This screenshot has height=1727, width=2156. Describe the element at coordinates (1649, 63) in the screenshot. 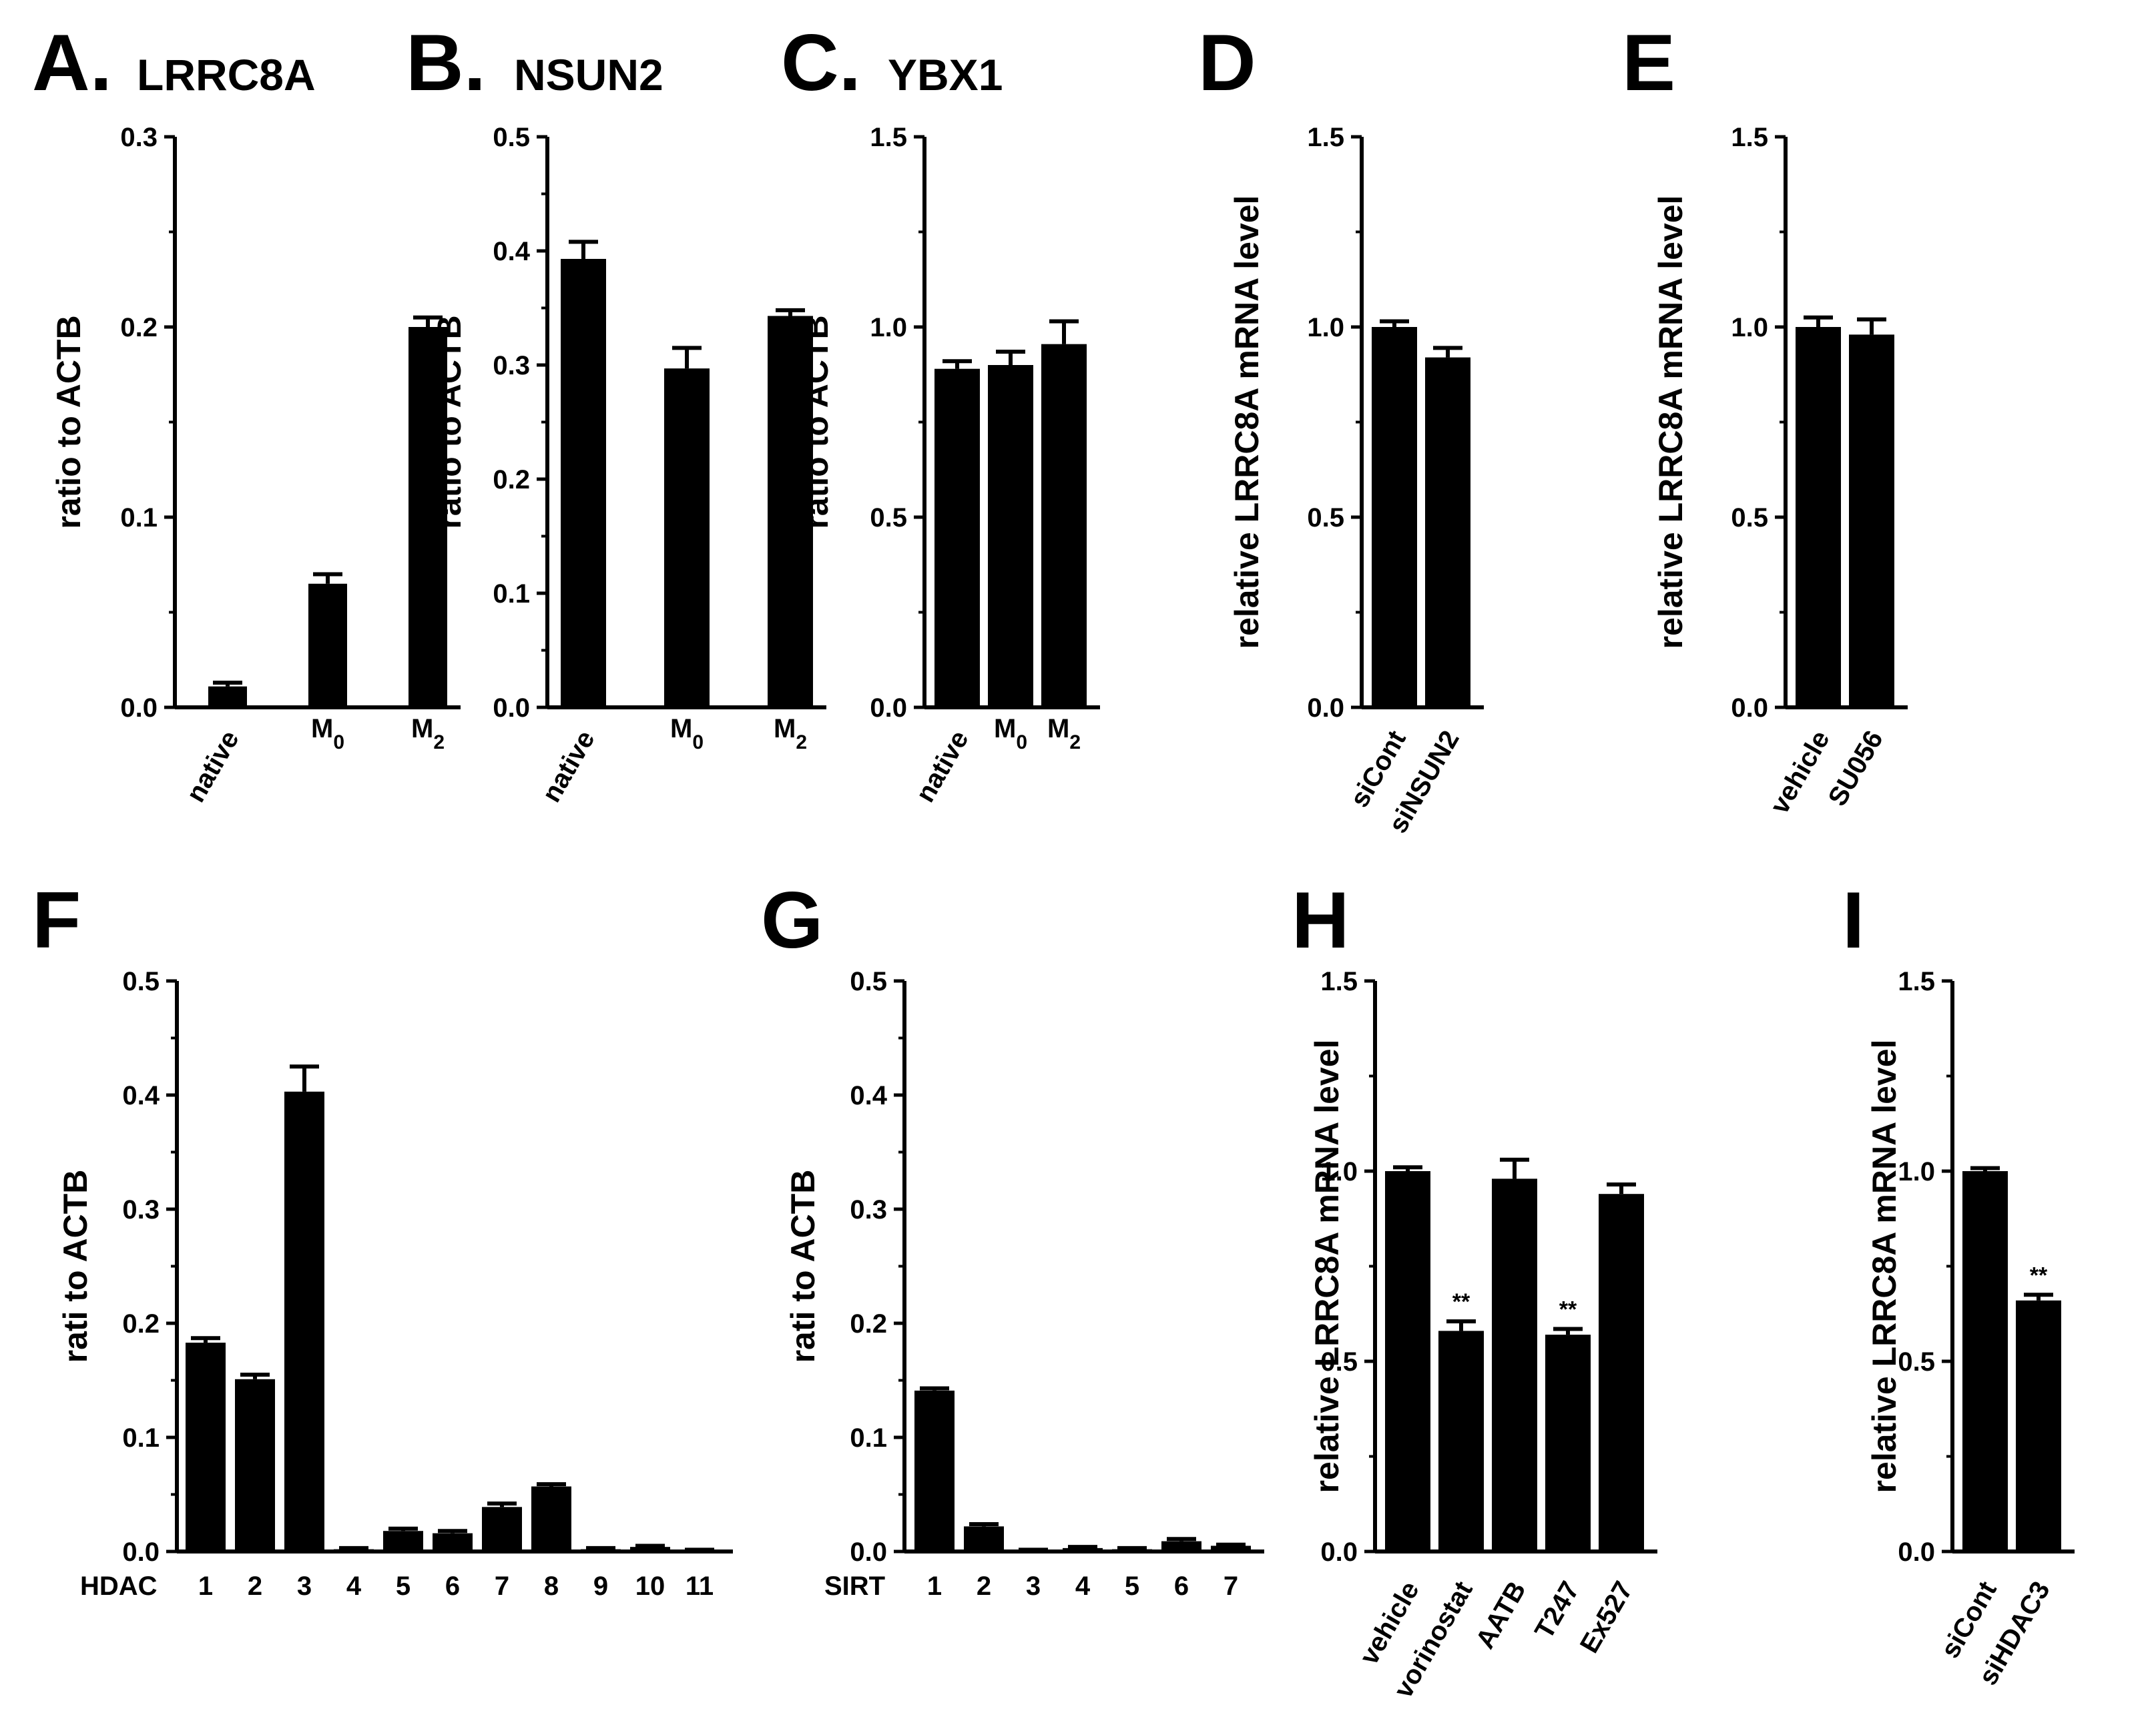

I see `panel-letter: E` at that location.